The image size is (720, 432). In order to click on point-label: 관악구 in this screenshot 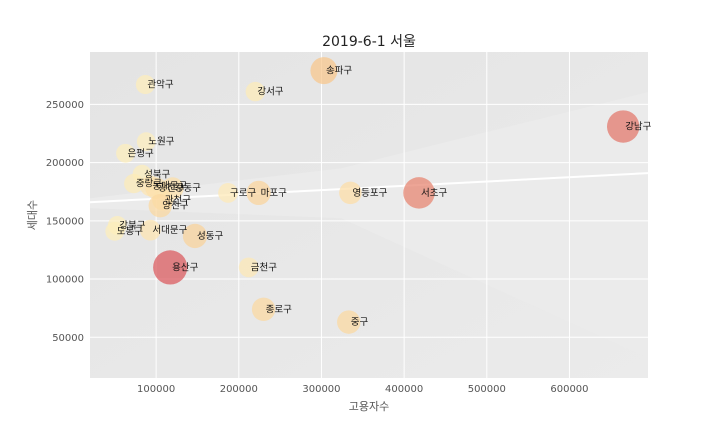, I will do `click(160, 85)`.